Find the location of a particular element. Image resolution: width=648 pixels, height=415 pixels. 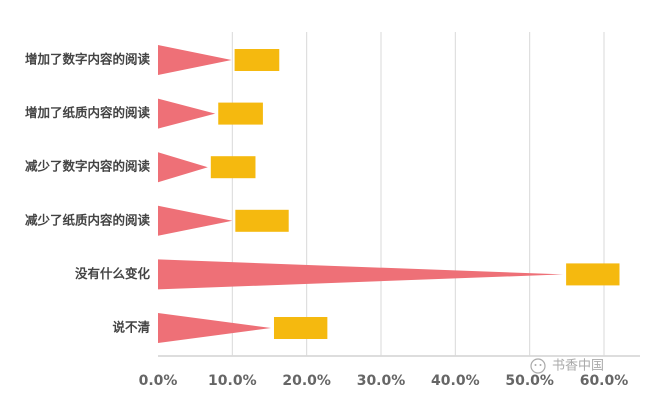

x-tick-label: 0.0% is located at coordinates (158, 381).